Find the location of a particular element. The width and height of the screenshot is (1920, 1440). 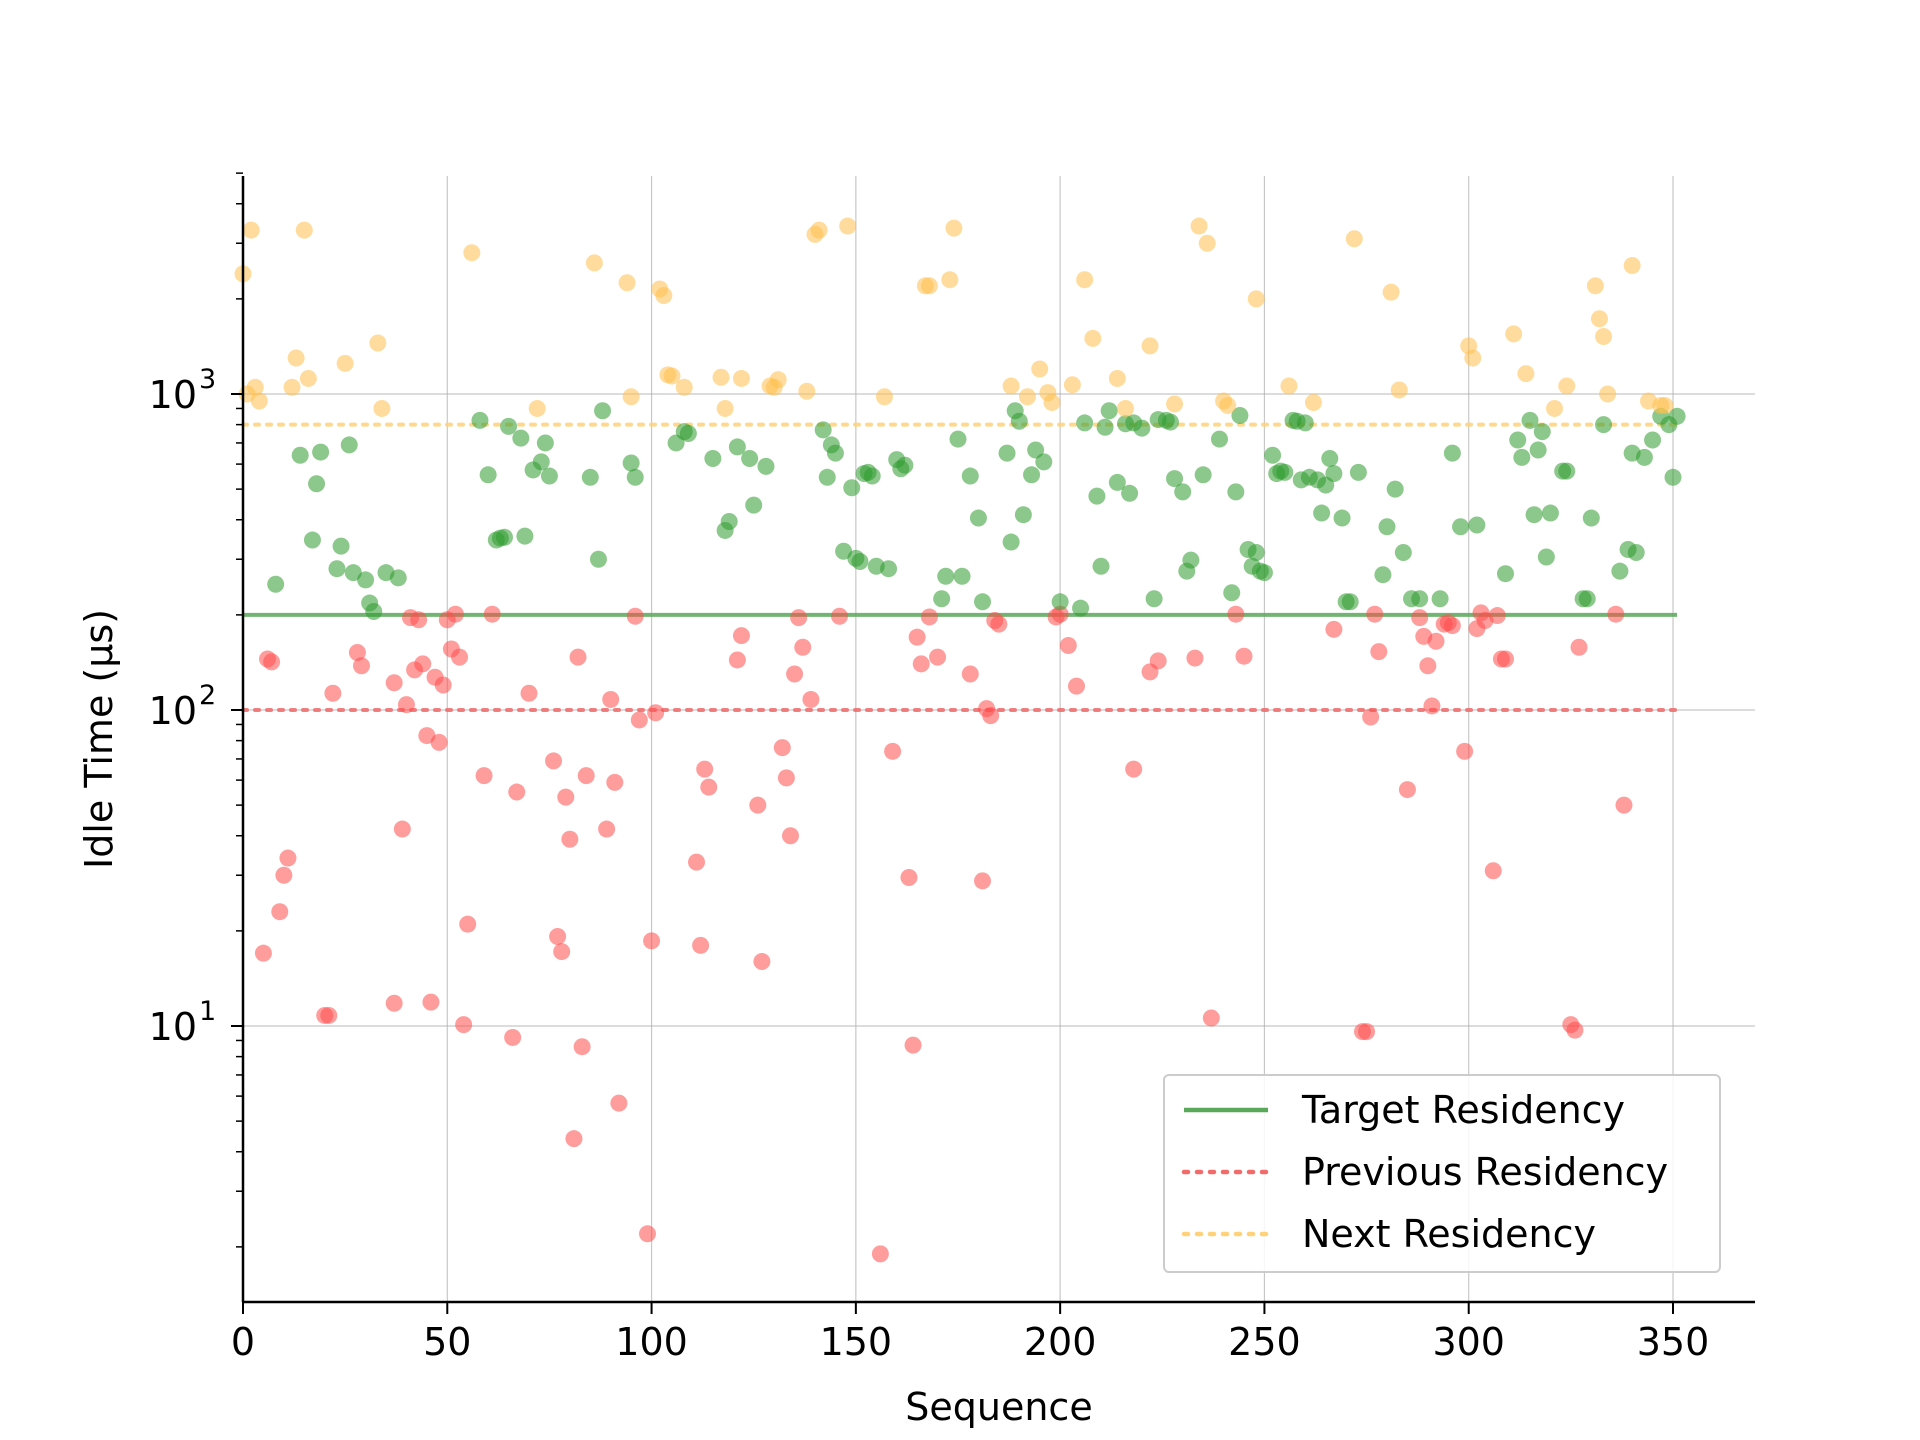

legend-box is located at coordinates (1442, 1173).